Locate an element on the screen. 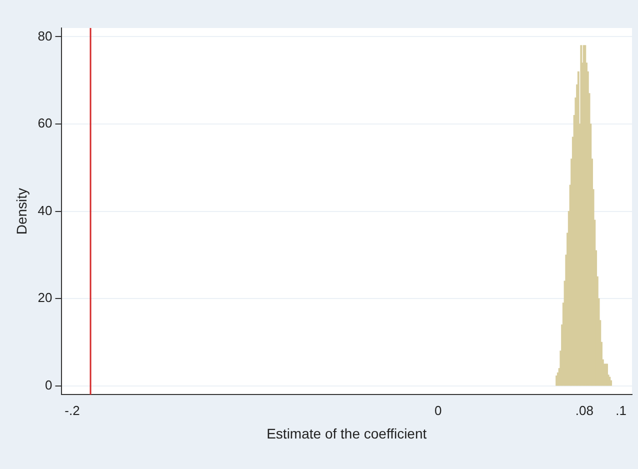 This screenshot has width=638, height=469. x-tick-label: 0 is located at coordinates (438, 410).